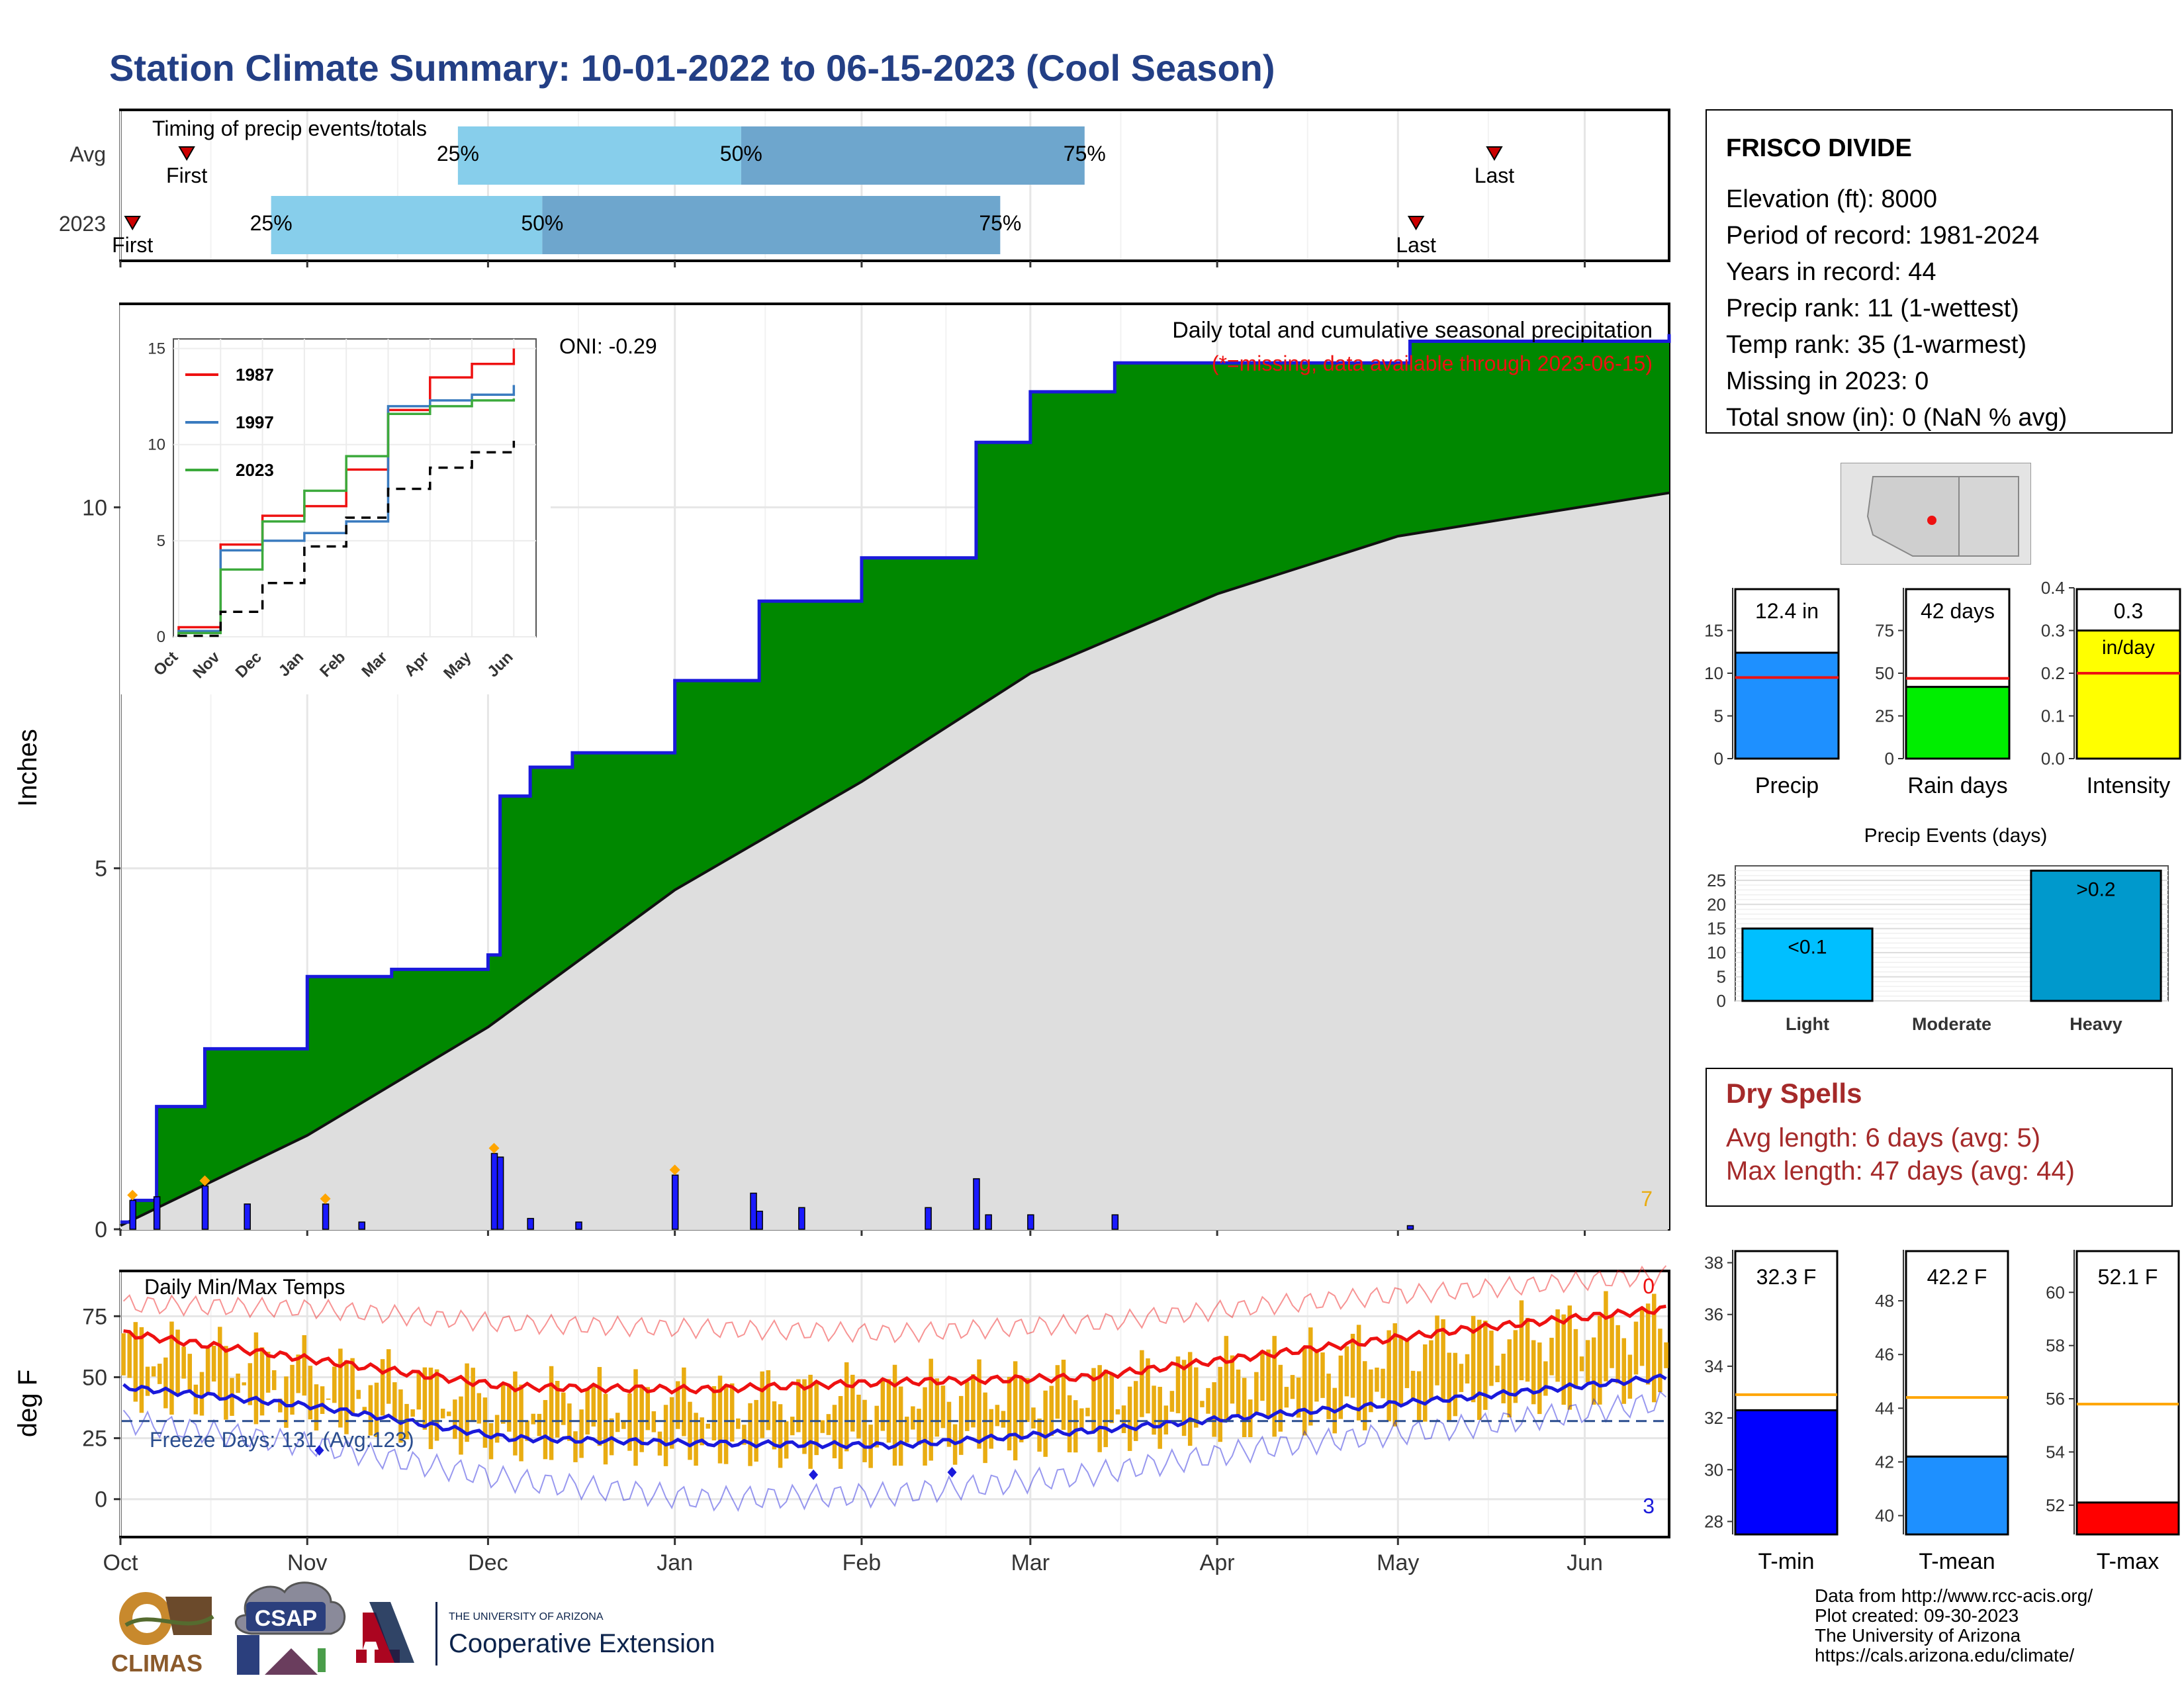  Describe the element at coordinates (1945, 1655) in the screenshot. I see `footer-line: https://cals.arizona.edu/climate/` at that location.